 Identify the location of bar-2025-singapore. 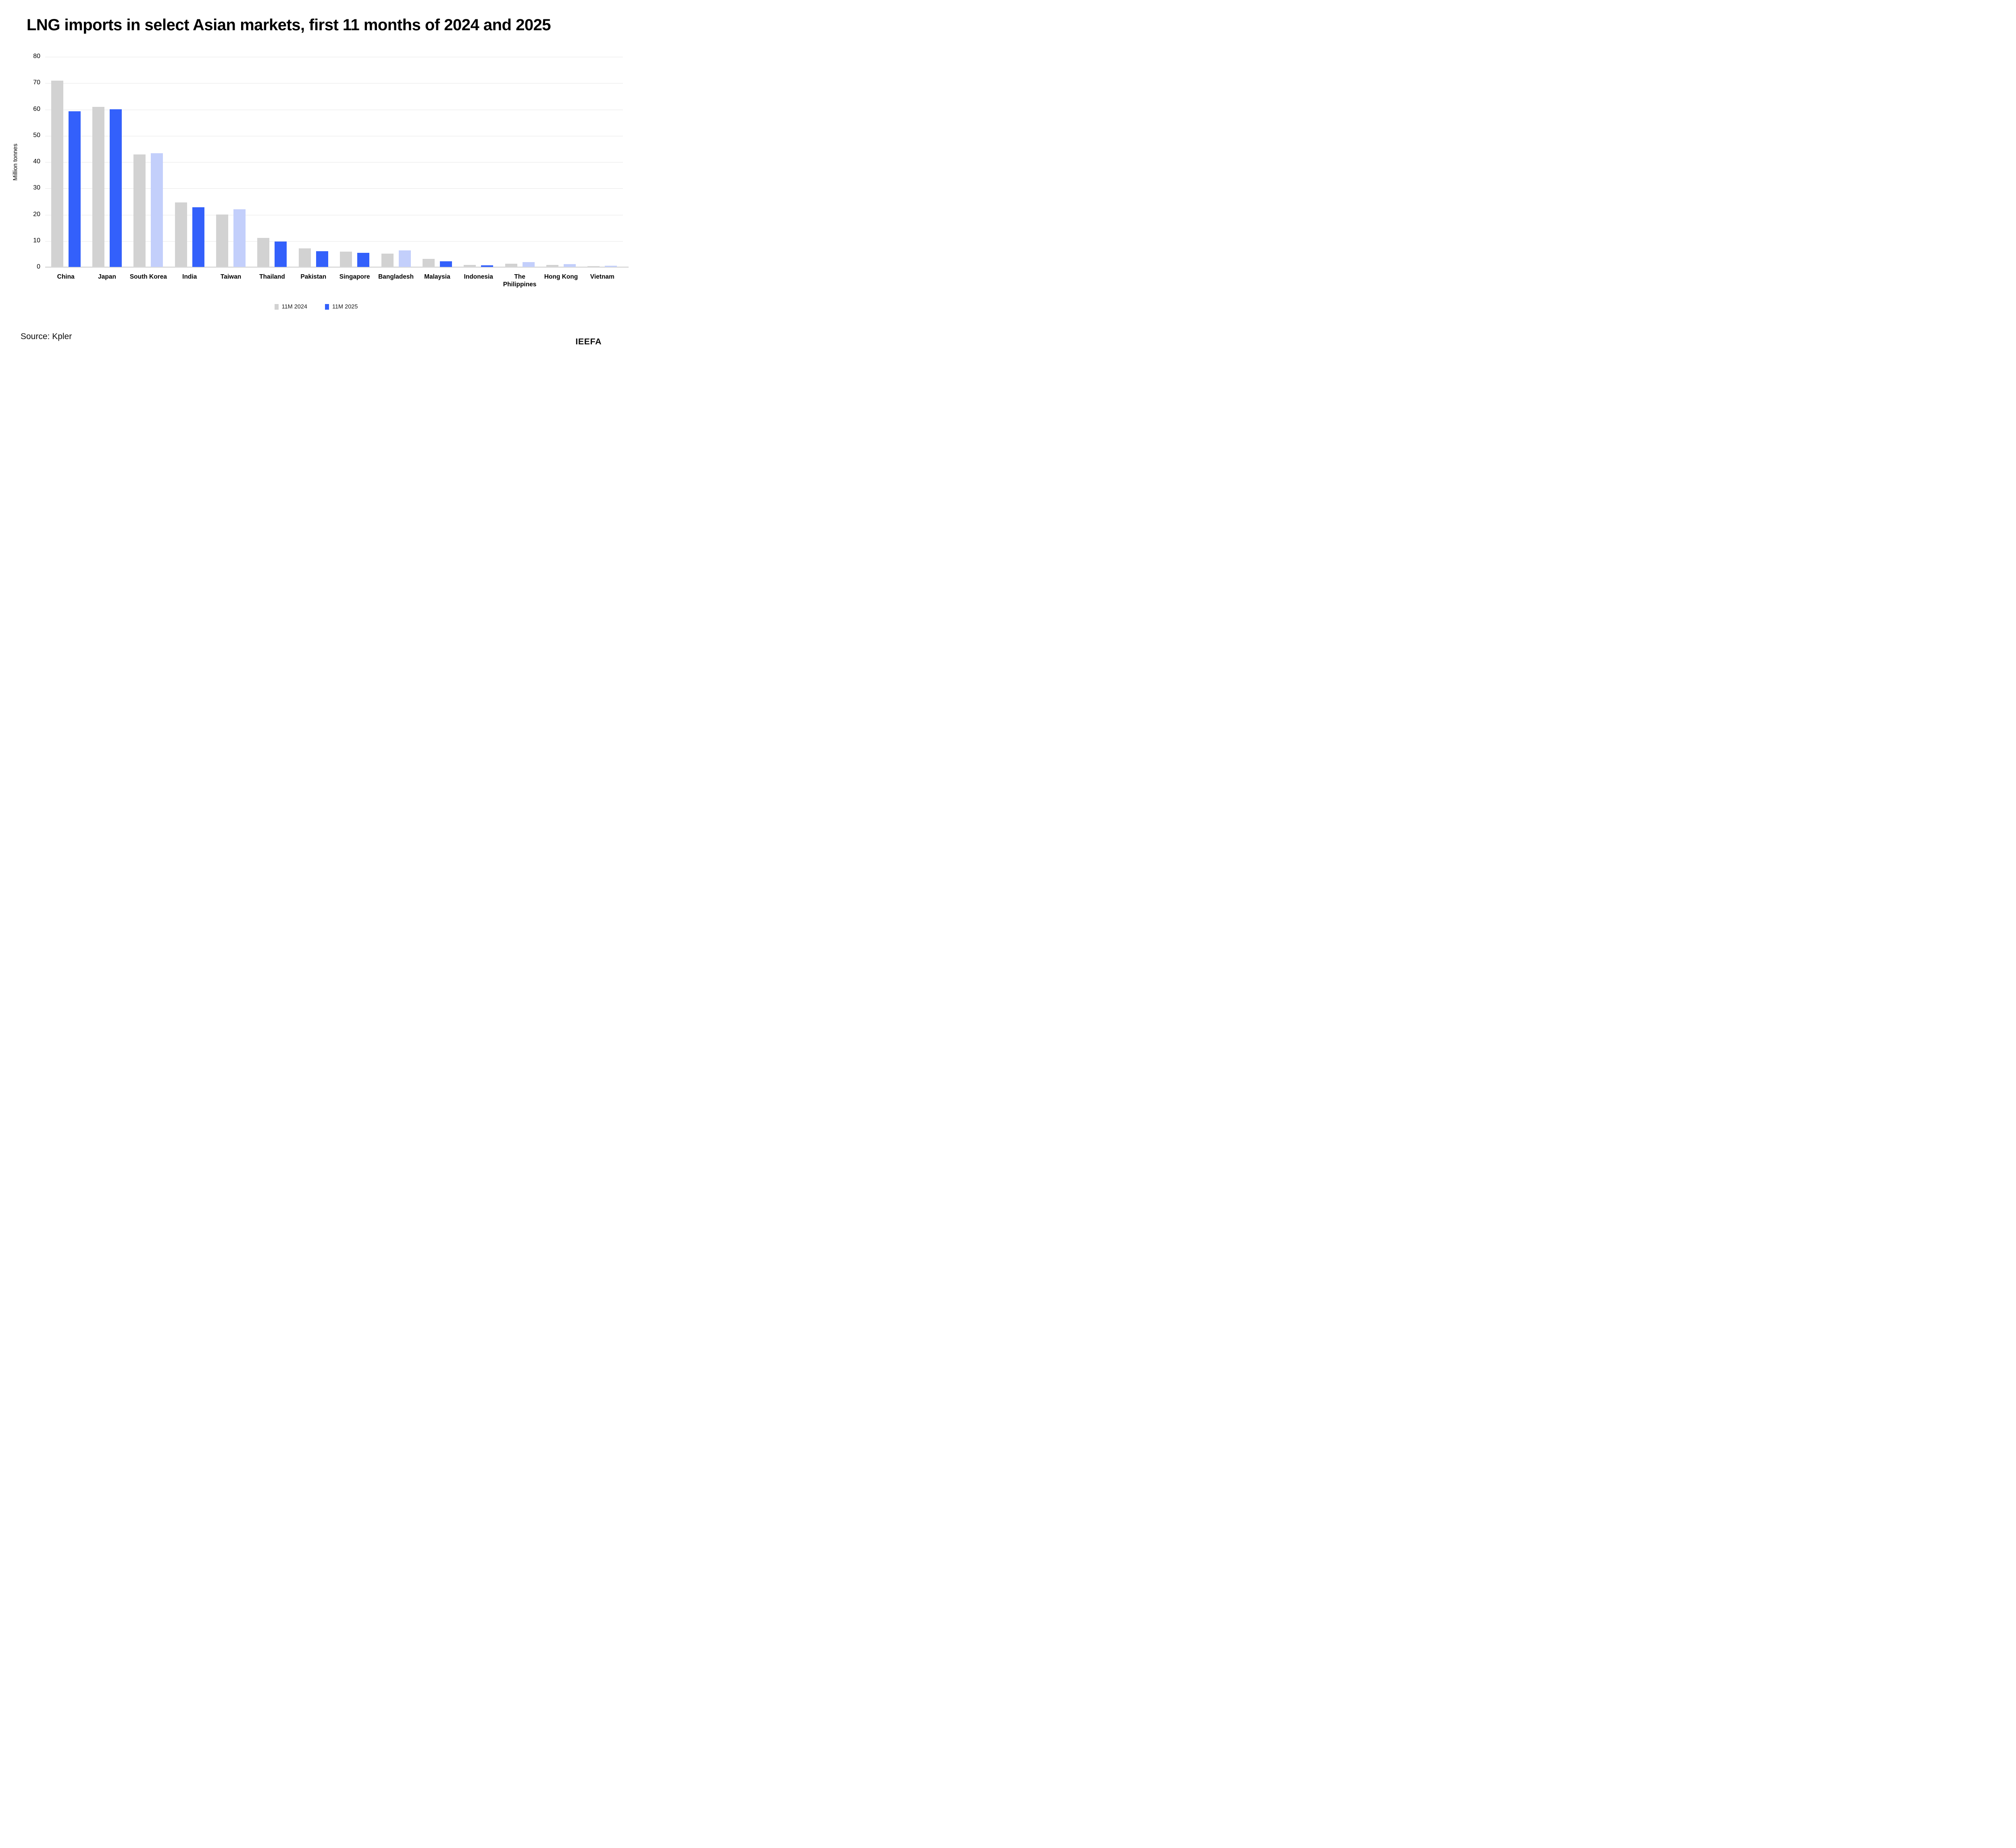
(363, 259).